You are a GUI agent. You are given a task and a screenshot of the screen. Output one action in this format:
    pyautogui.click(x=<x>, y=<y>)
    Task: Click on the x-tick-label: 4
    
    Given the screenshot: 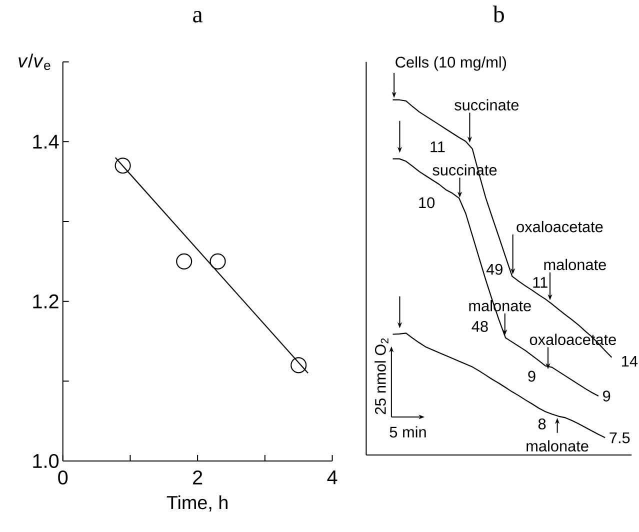 What is the action you would take?
    pyautogui.click(x=332, y=477)
    